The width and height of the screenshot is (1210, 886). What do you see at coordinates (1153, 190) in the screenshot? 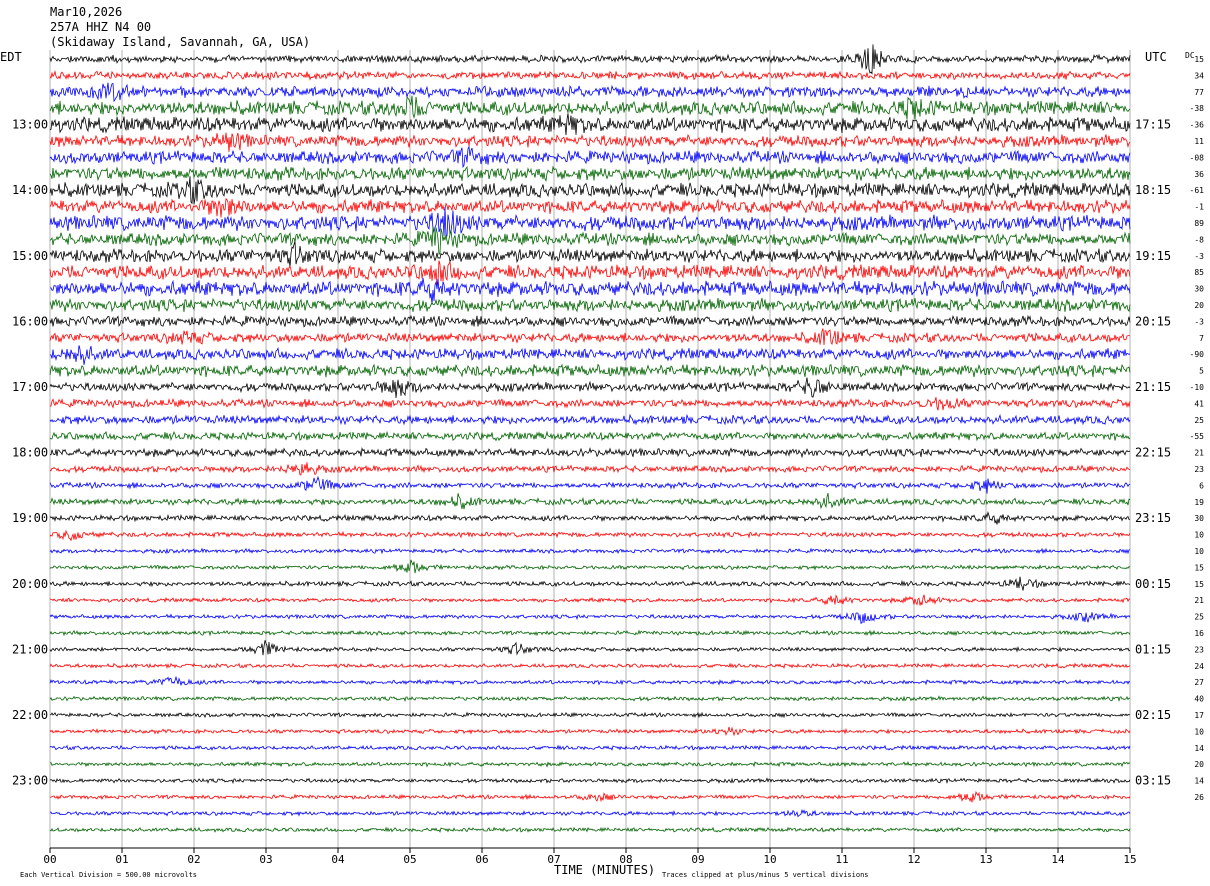
I see `right-hour-label-8: 18:15` at bounding box center [1153, 190].